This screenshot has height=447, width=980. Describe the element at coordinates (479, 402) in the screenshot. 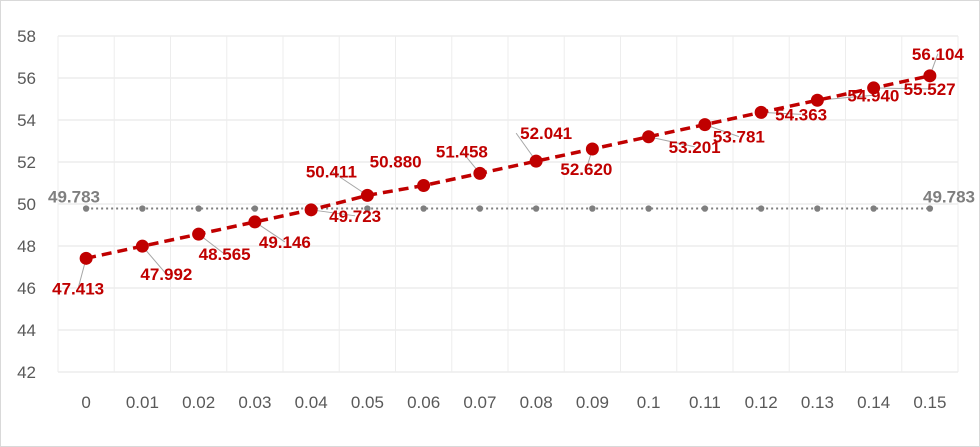

I see `x-tick-label: 0.07` at that location.